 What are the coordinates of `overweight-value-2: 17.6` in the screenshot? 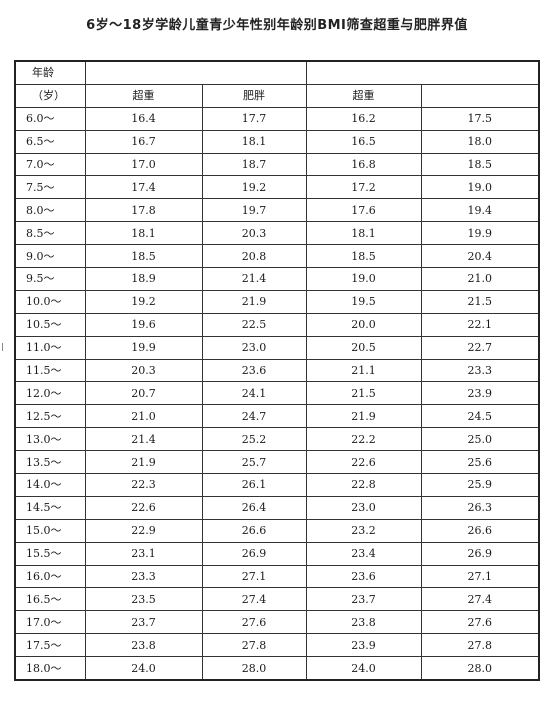 It's located at (363, 210).